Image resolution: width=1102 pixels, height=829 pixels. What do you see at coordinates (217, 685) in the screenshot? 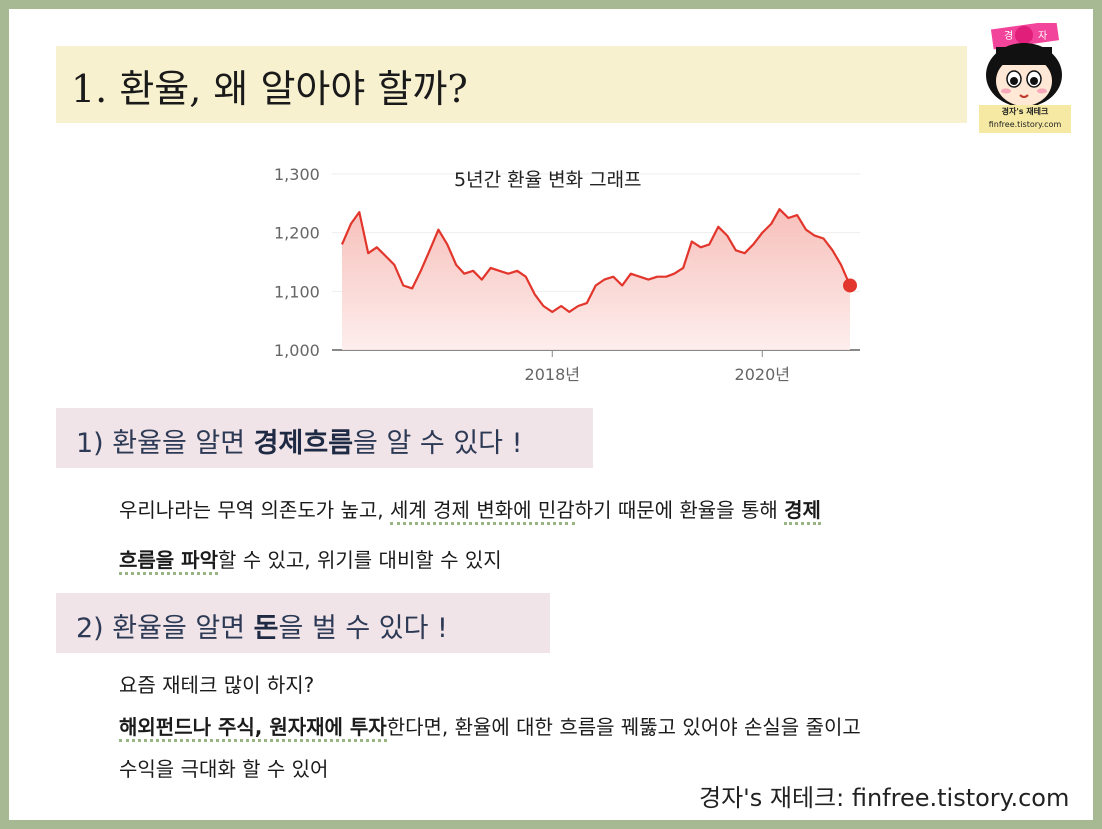
I see `para-2-line-1: 요즘 재테크 많이 하지?` at bounding box center [217, 685].